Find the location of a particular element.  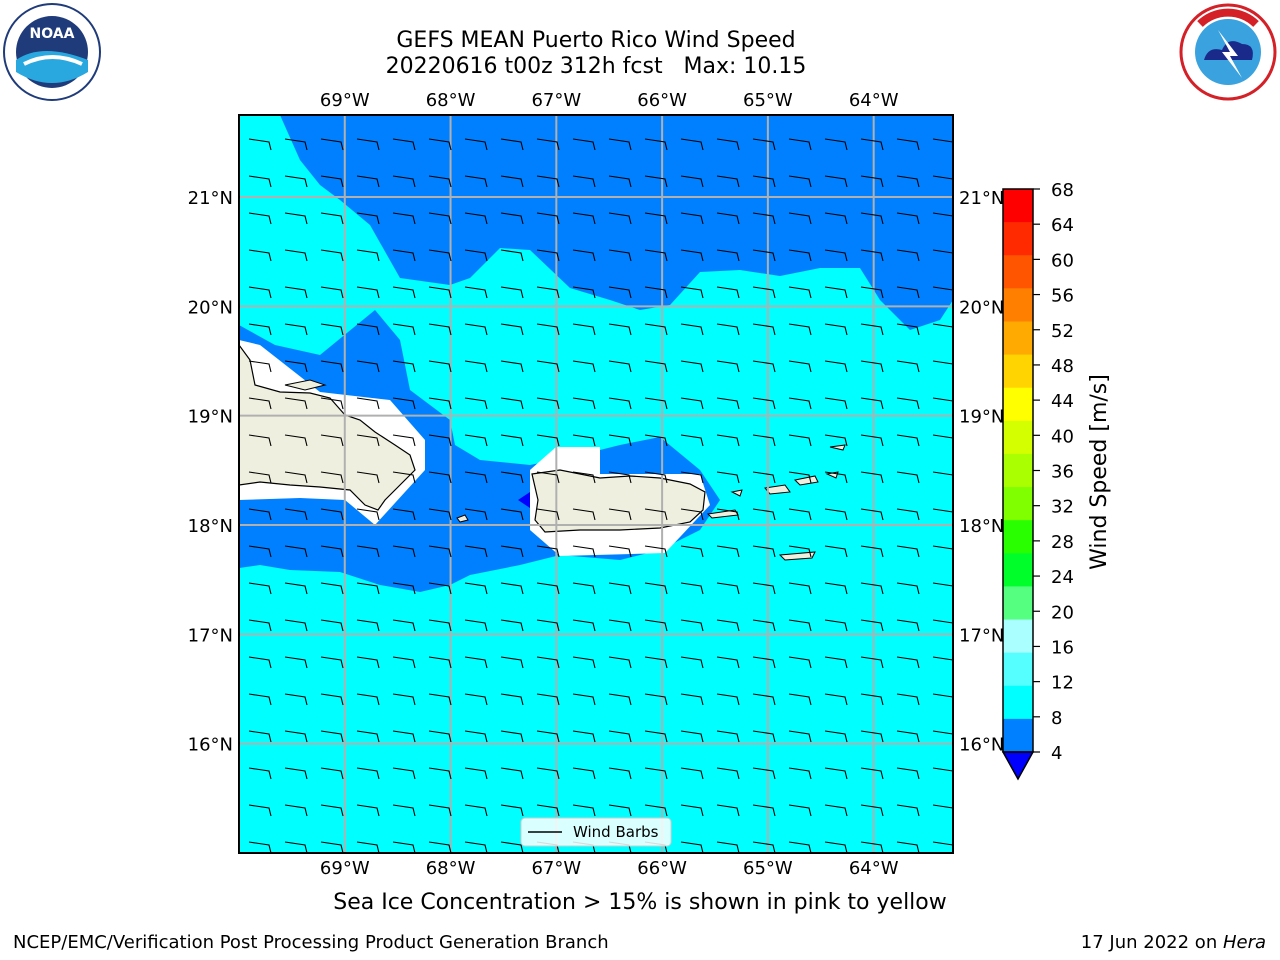

colorbar-tick-label: 44 is located at coordinates (1062, 401).